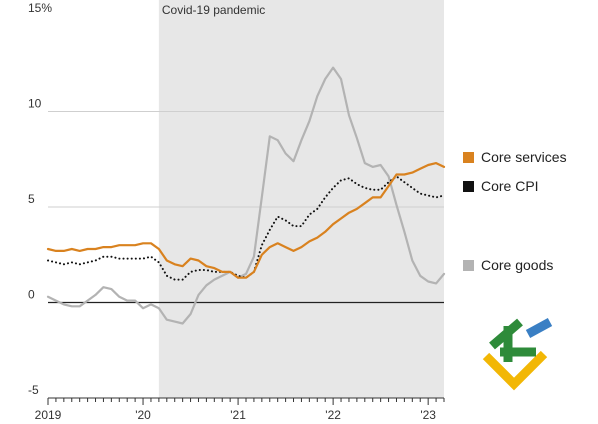 The height and width of the screenshot is (424, 598). What do you see at coordinates (524, 157) in the screenshot?
I see `legend-label: Core services` at bounding box center [524, 157].